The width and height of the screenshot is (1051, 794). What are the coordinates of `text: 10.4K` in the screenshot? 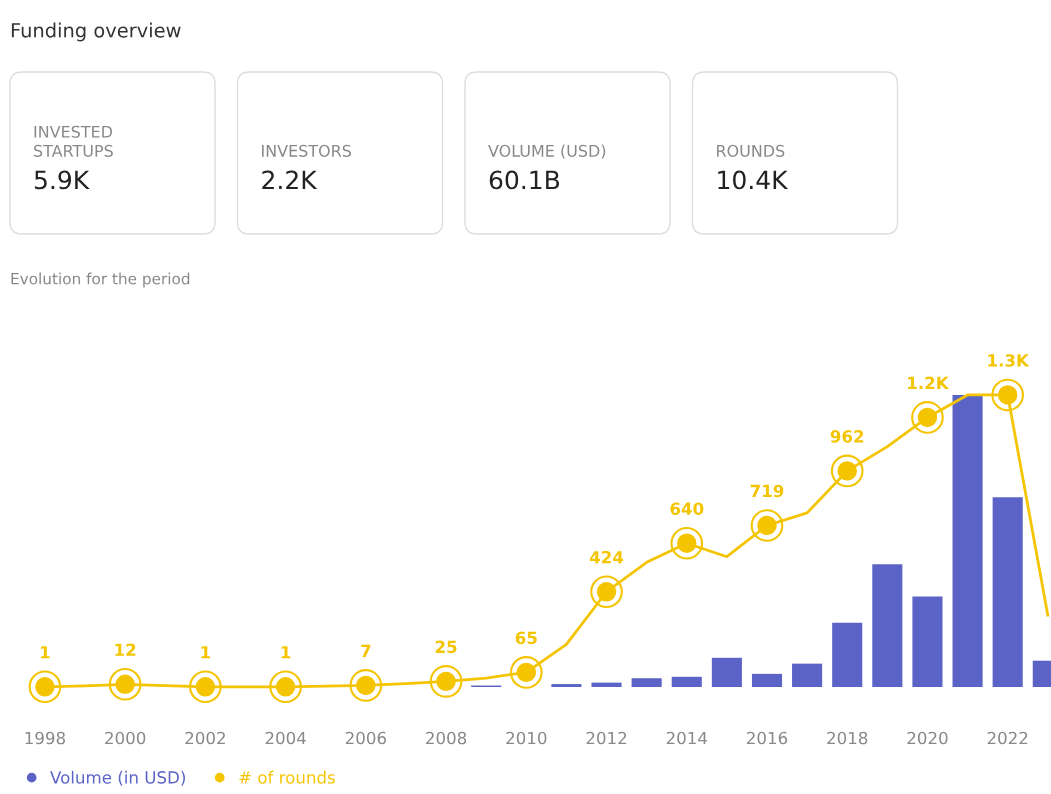 It's located at (753, 180).